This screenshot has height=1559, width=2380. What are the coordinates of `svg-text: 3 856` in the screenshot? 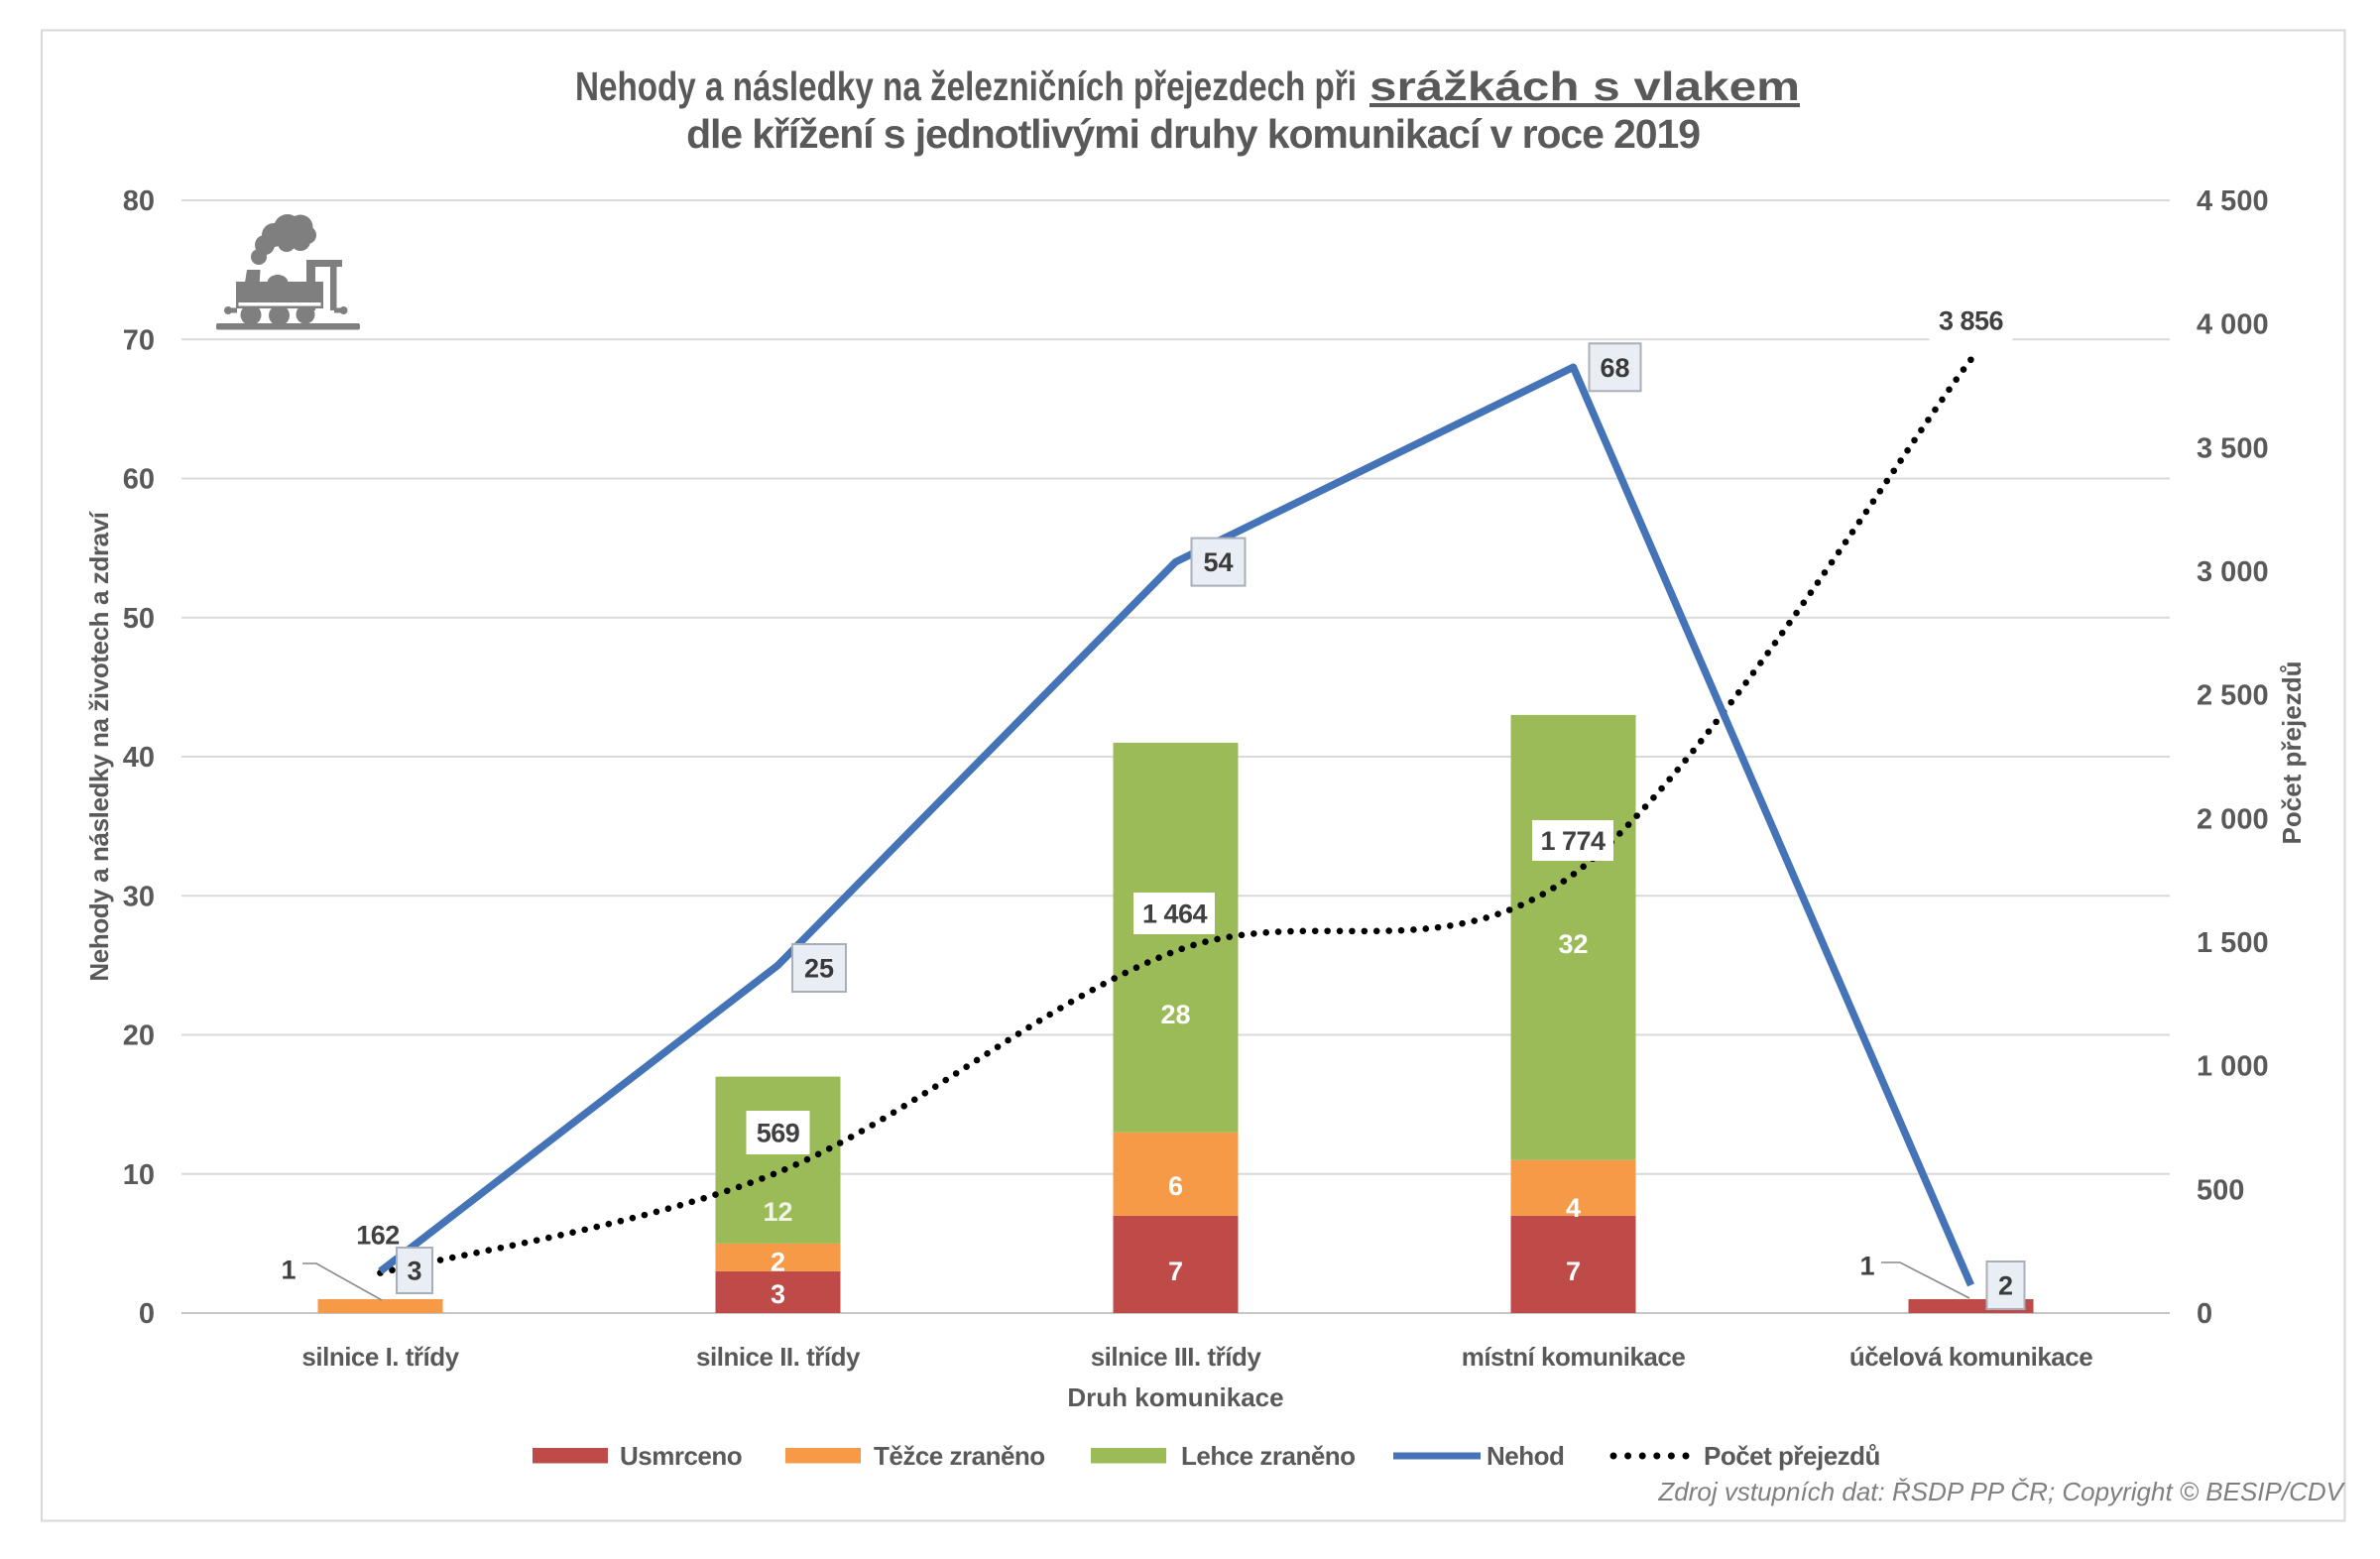 It's located at (1971, 321).